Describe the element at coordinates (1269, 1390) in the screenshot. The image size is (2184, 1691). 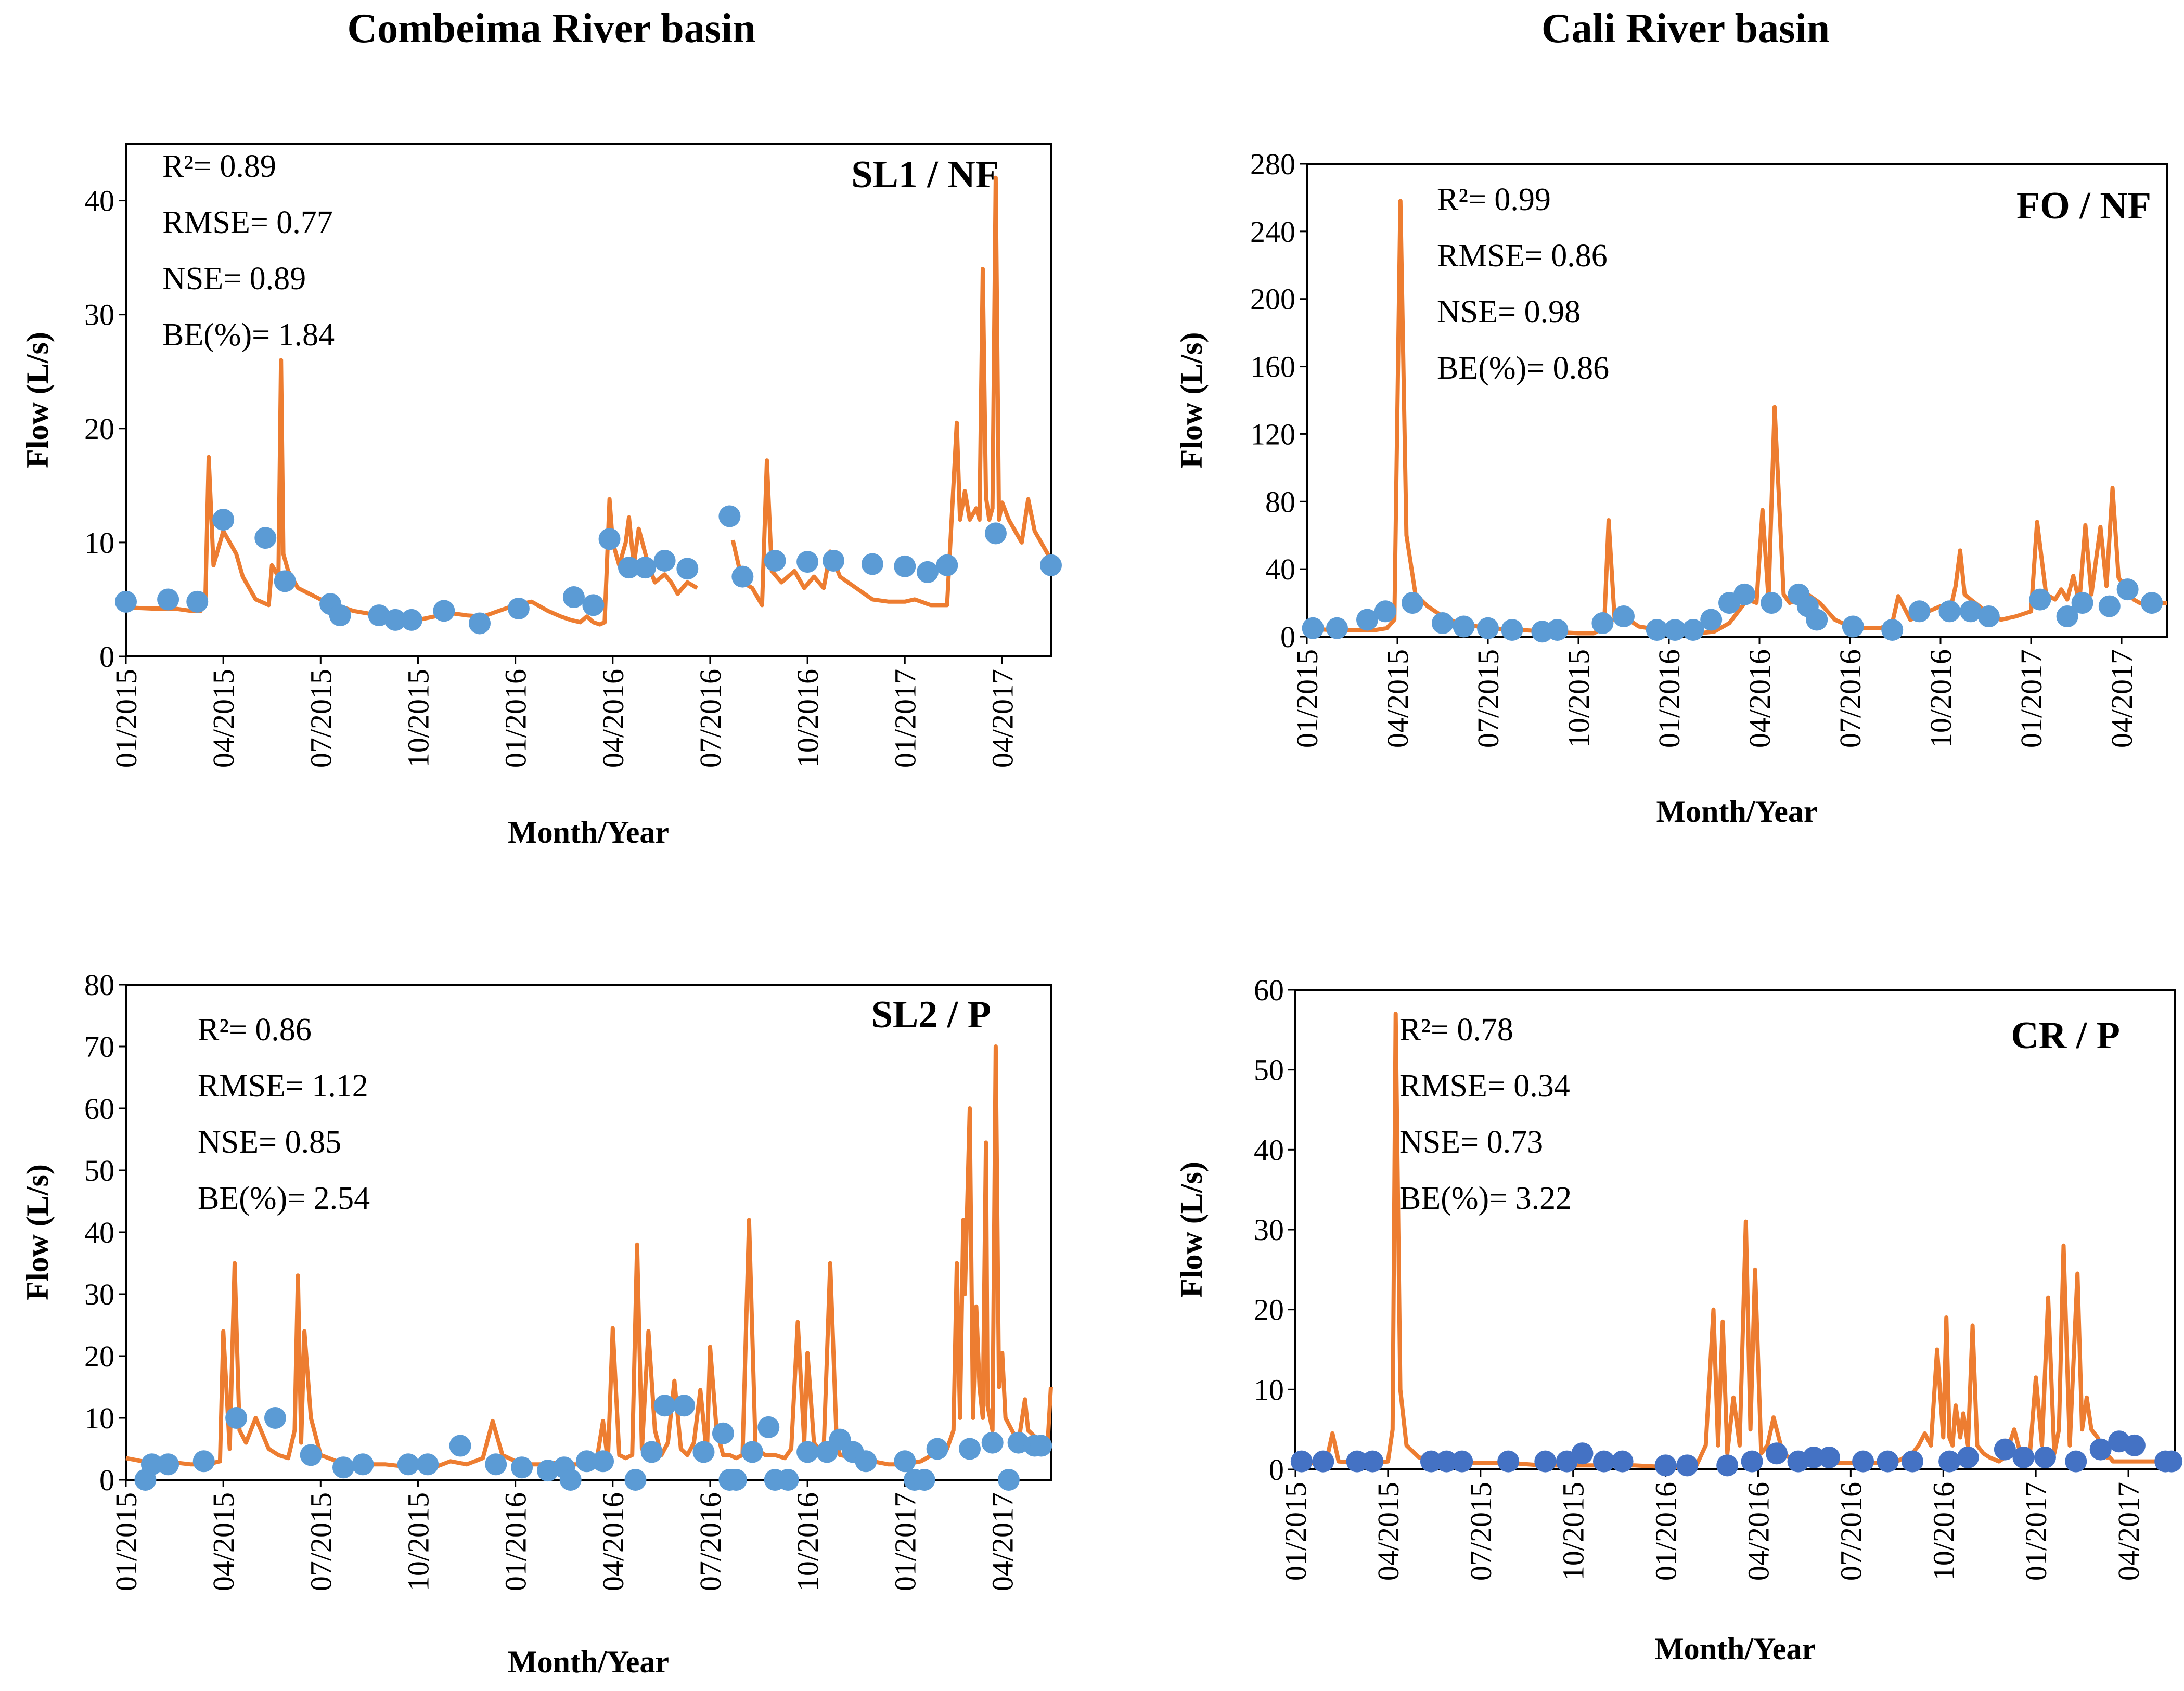
I see `y-tick-label: 10` at that location.